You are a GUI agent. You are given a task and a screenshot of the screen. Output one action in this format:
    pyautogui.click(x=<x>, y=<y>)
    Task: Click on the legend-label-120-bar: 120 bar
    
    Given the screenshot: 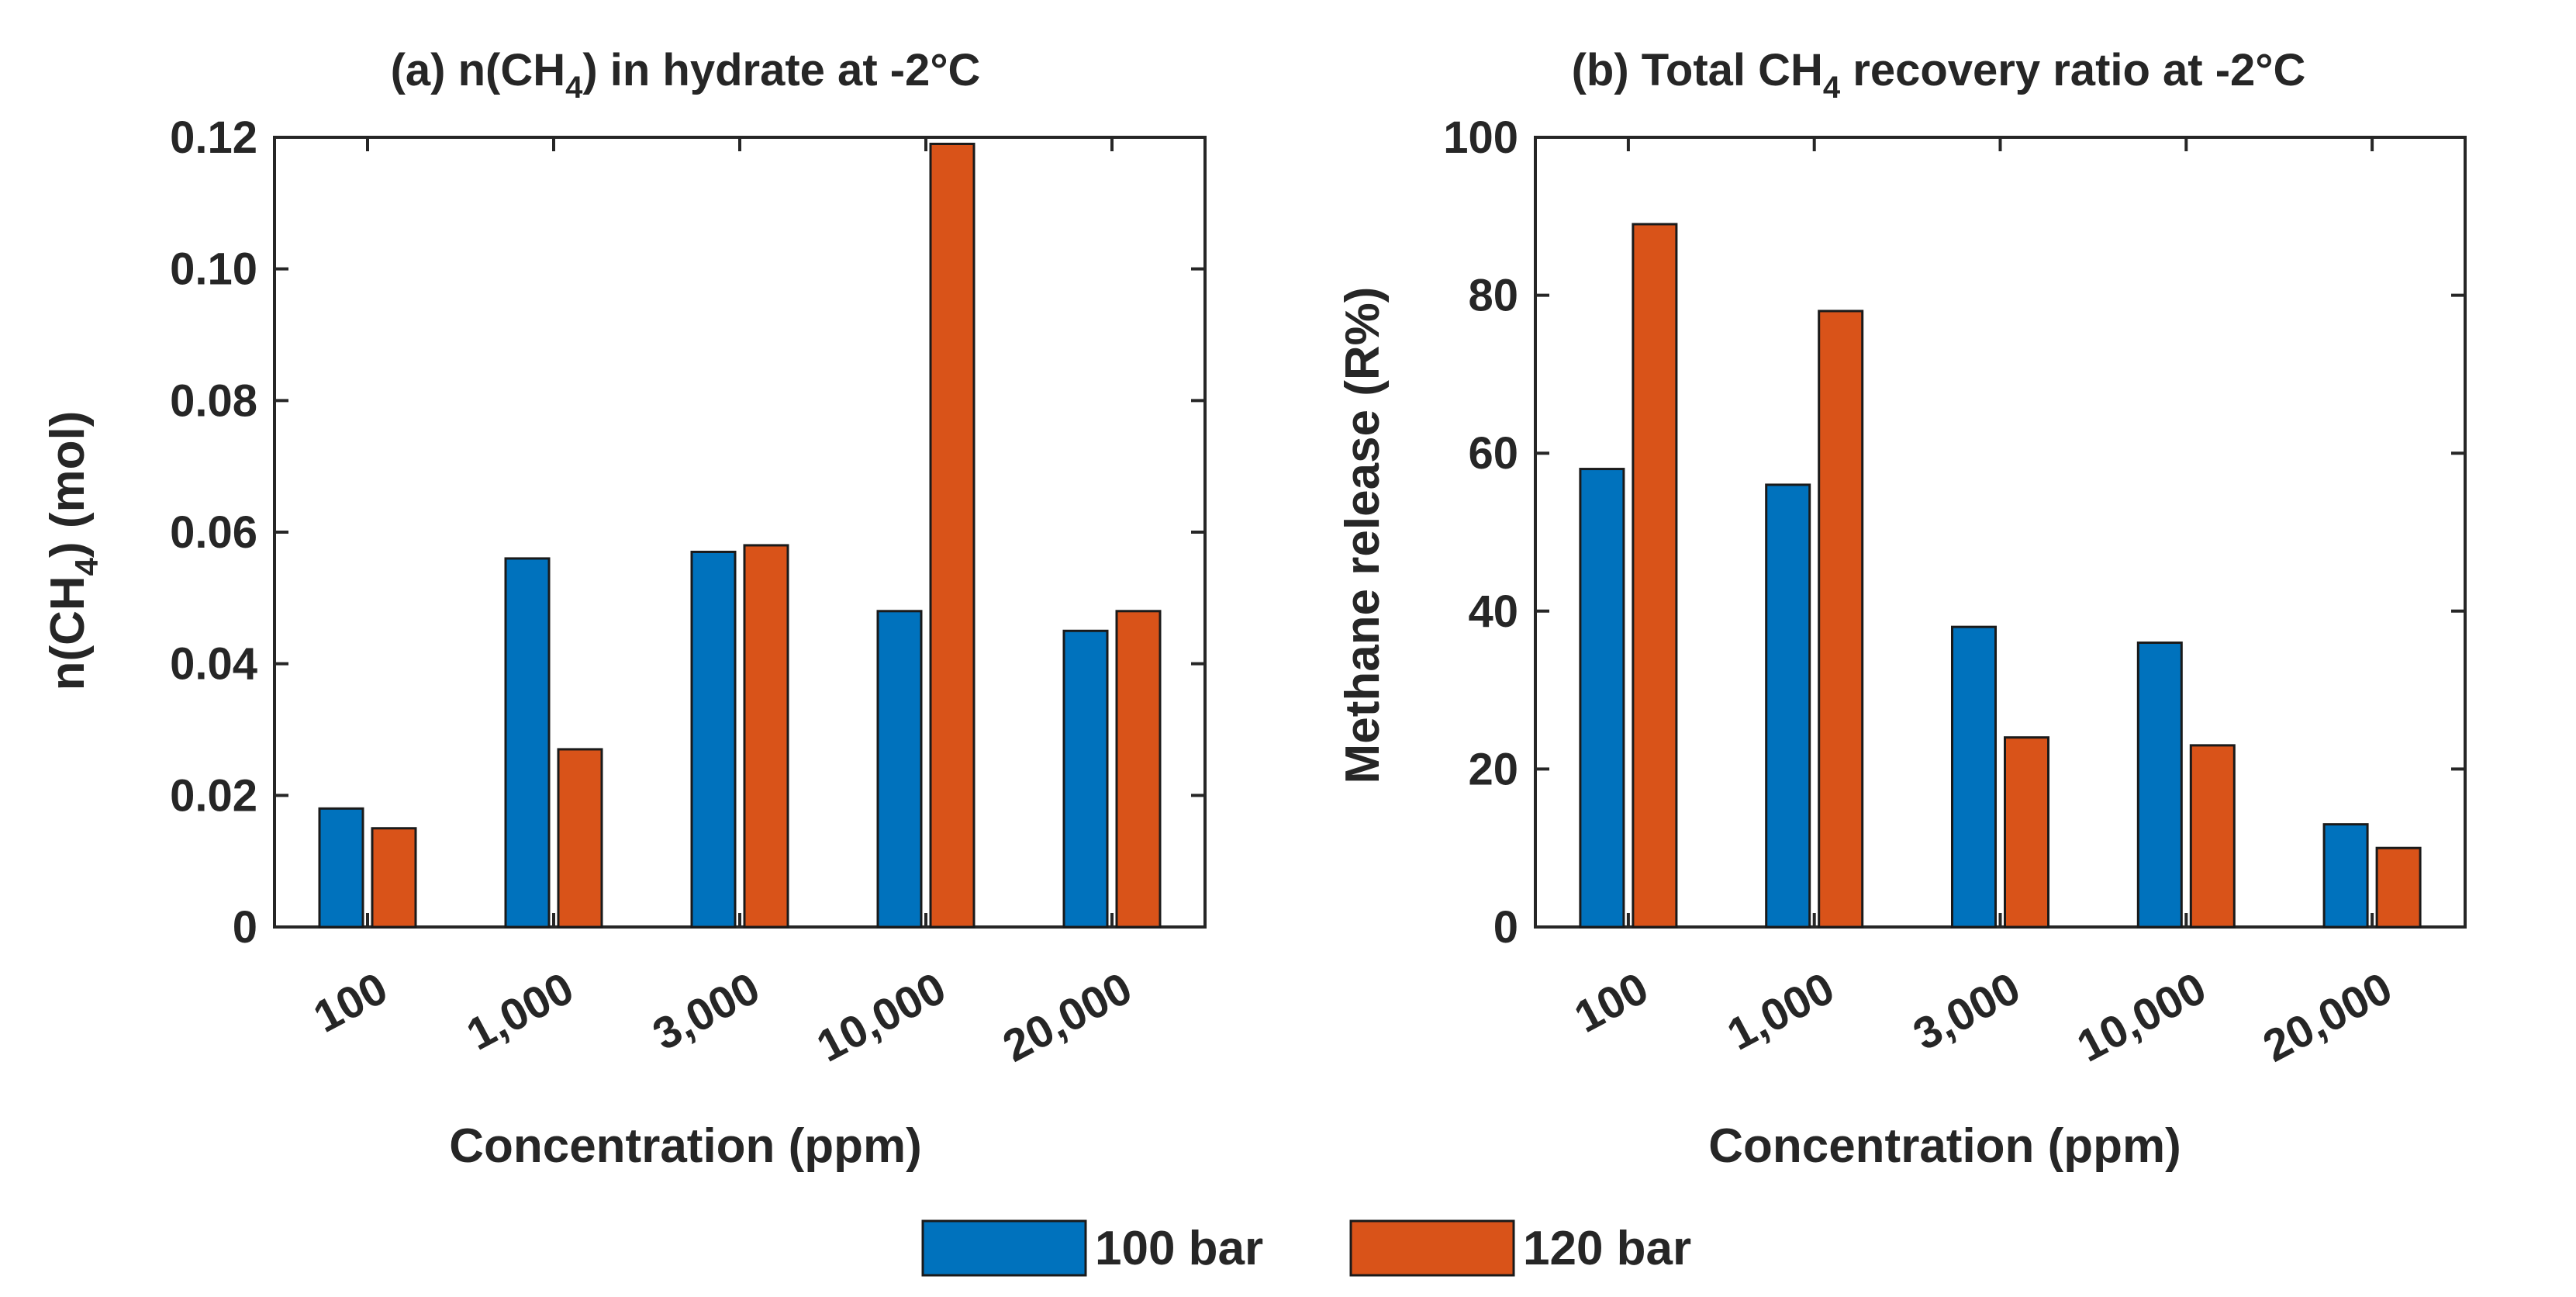 What is the action you would take?
    pyautogui.click(x=1607, y=1248)
    